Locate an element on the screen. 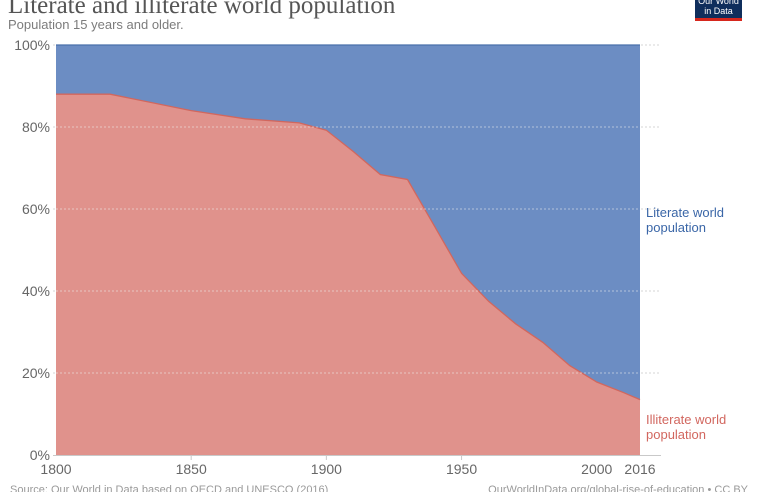 The image size is (761, 492). owid-logo: Our World in Data is located at coordinates (718, 10).